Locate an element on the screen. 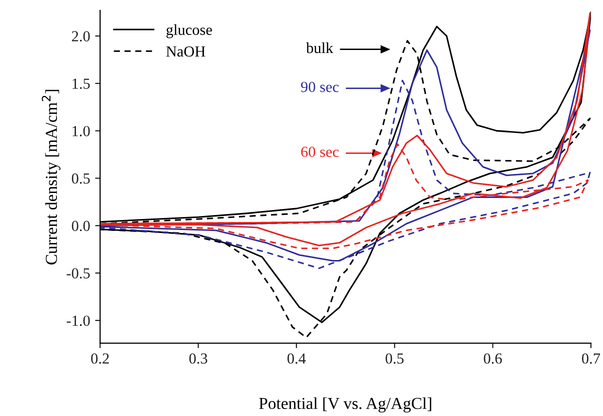 Image resolution: width=603 pixels, height=416 pixels. y-tick-label: -0.5 is located at coordinates (78, 273).